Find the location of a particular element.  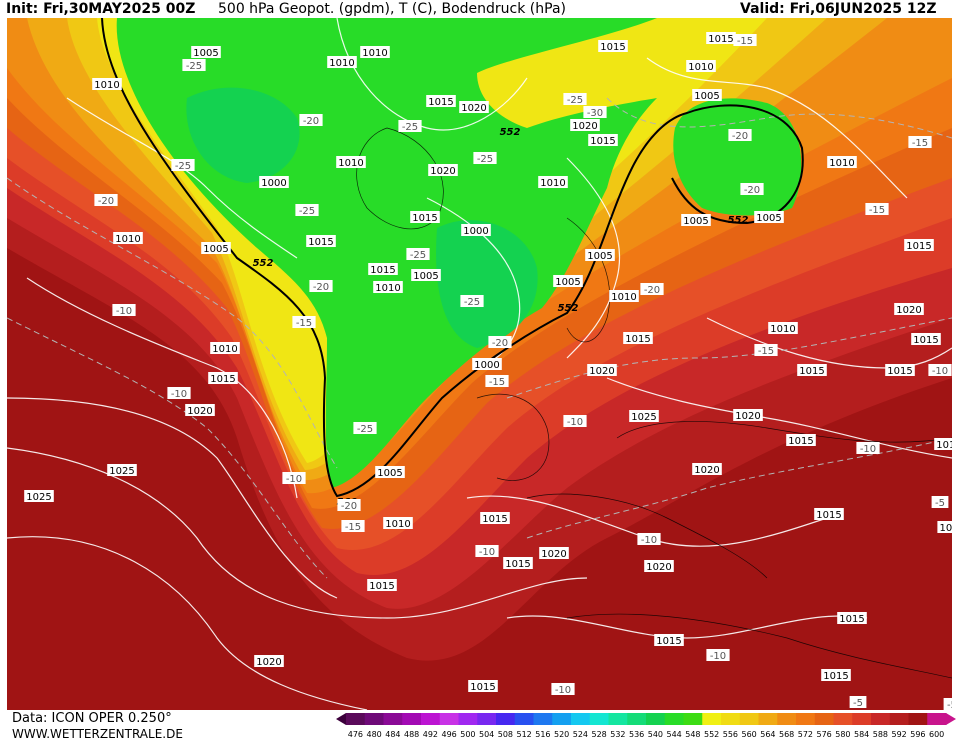

trough-green-east is located at coordinates (737, 157).